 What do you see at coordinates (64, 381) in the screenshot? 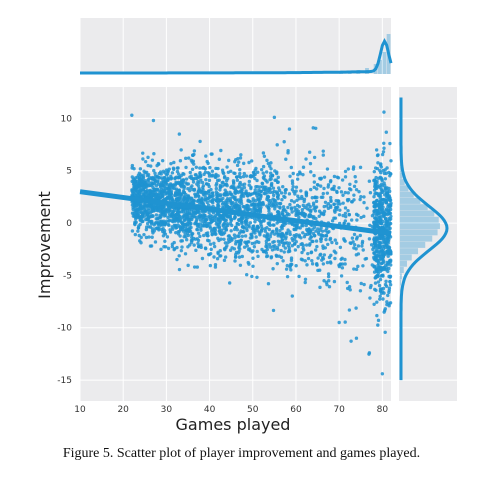
I see `y-tick-label: -15` at bounding box center [64, 381].